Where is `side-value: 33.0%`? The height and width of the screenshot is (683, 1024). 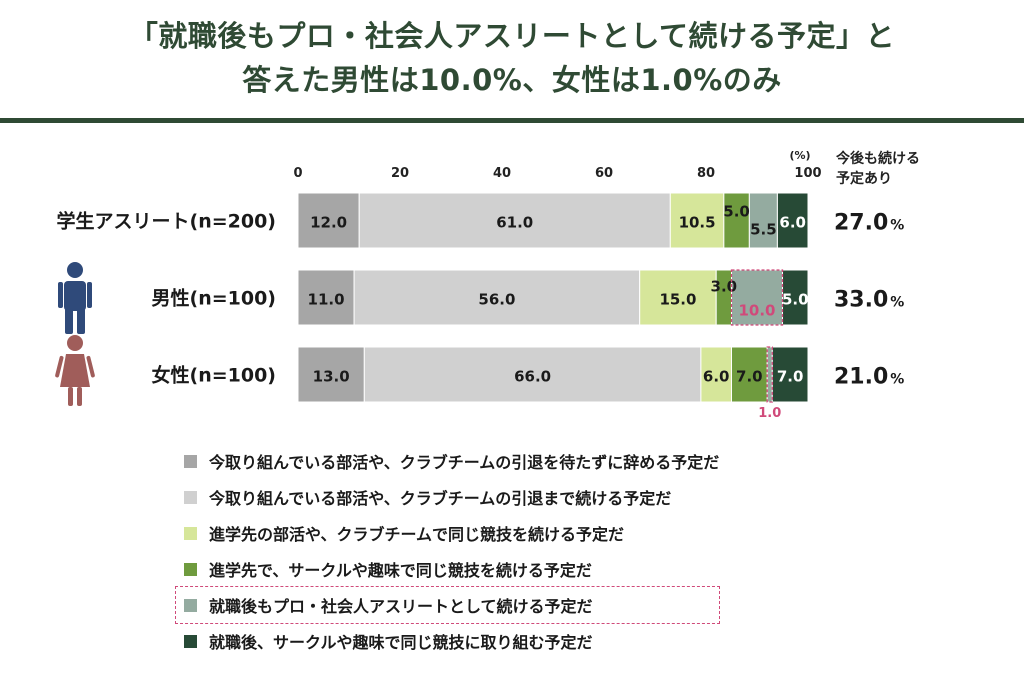 side-value: 33.0% is located at coordinates (869, 300).